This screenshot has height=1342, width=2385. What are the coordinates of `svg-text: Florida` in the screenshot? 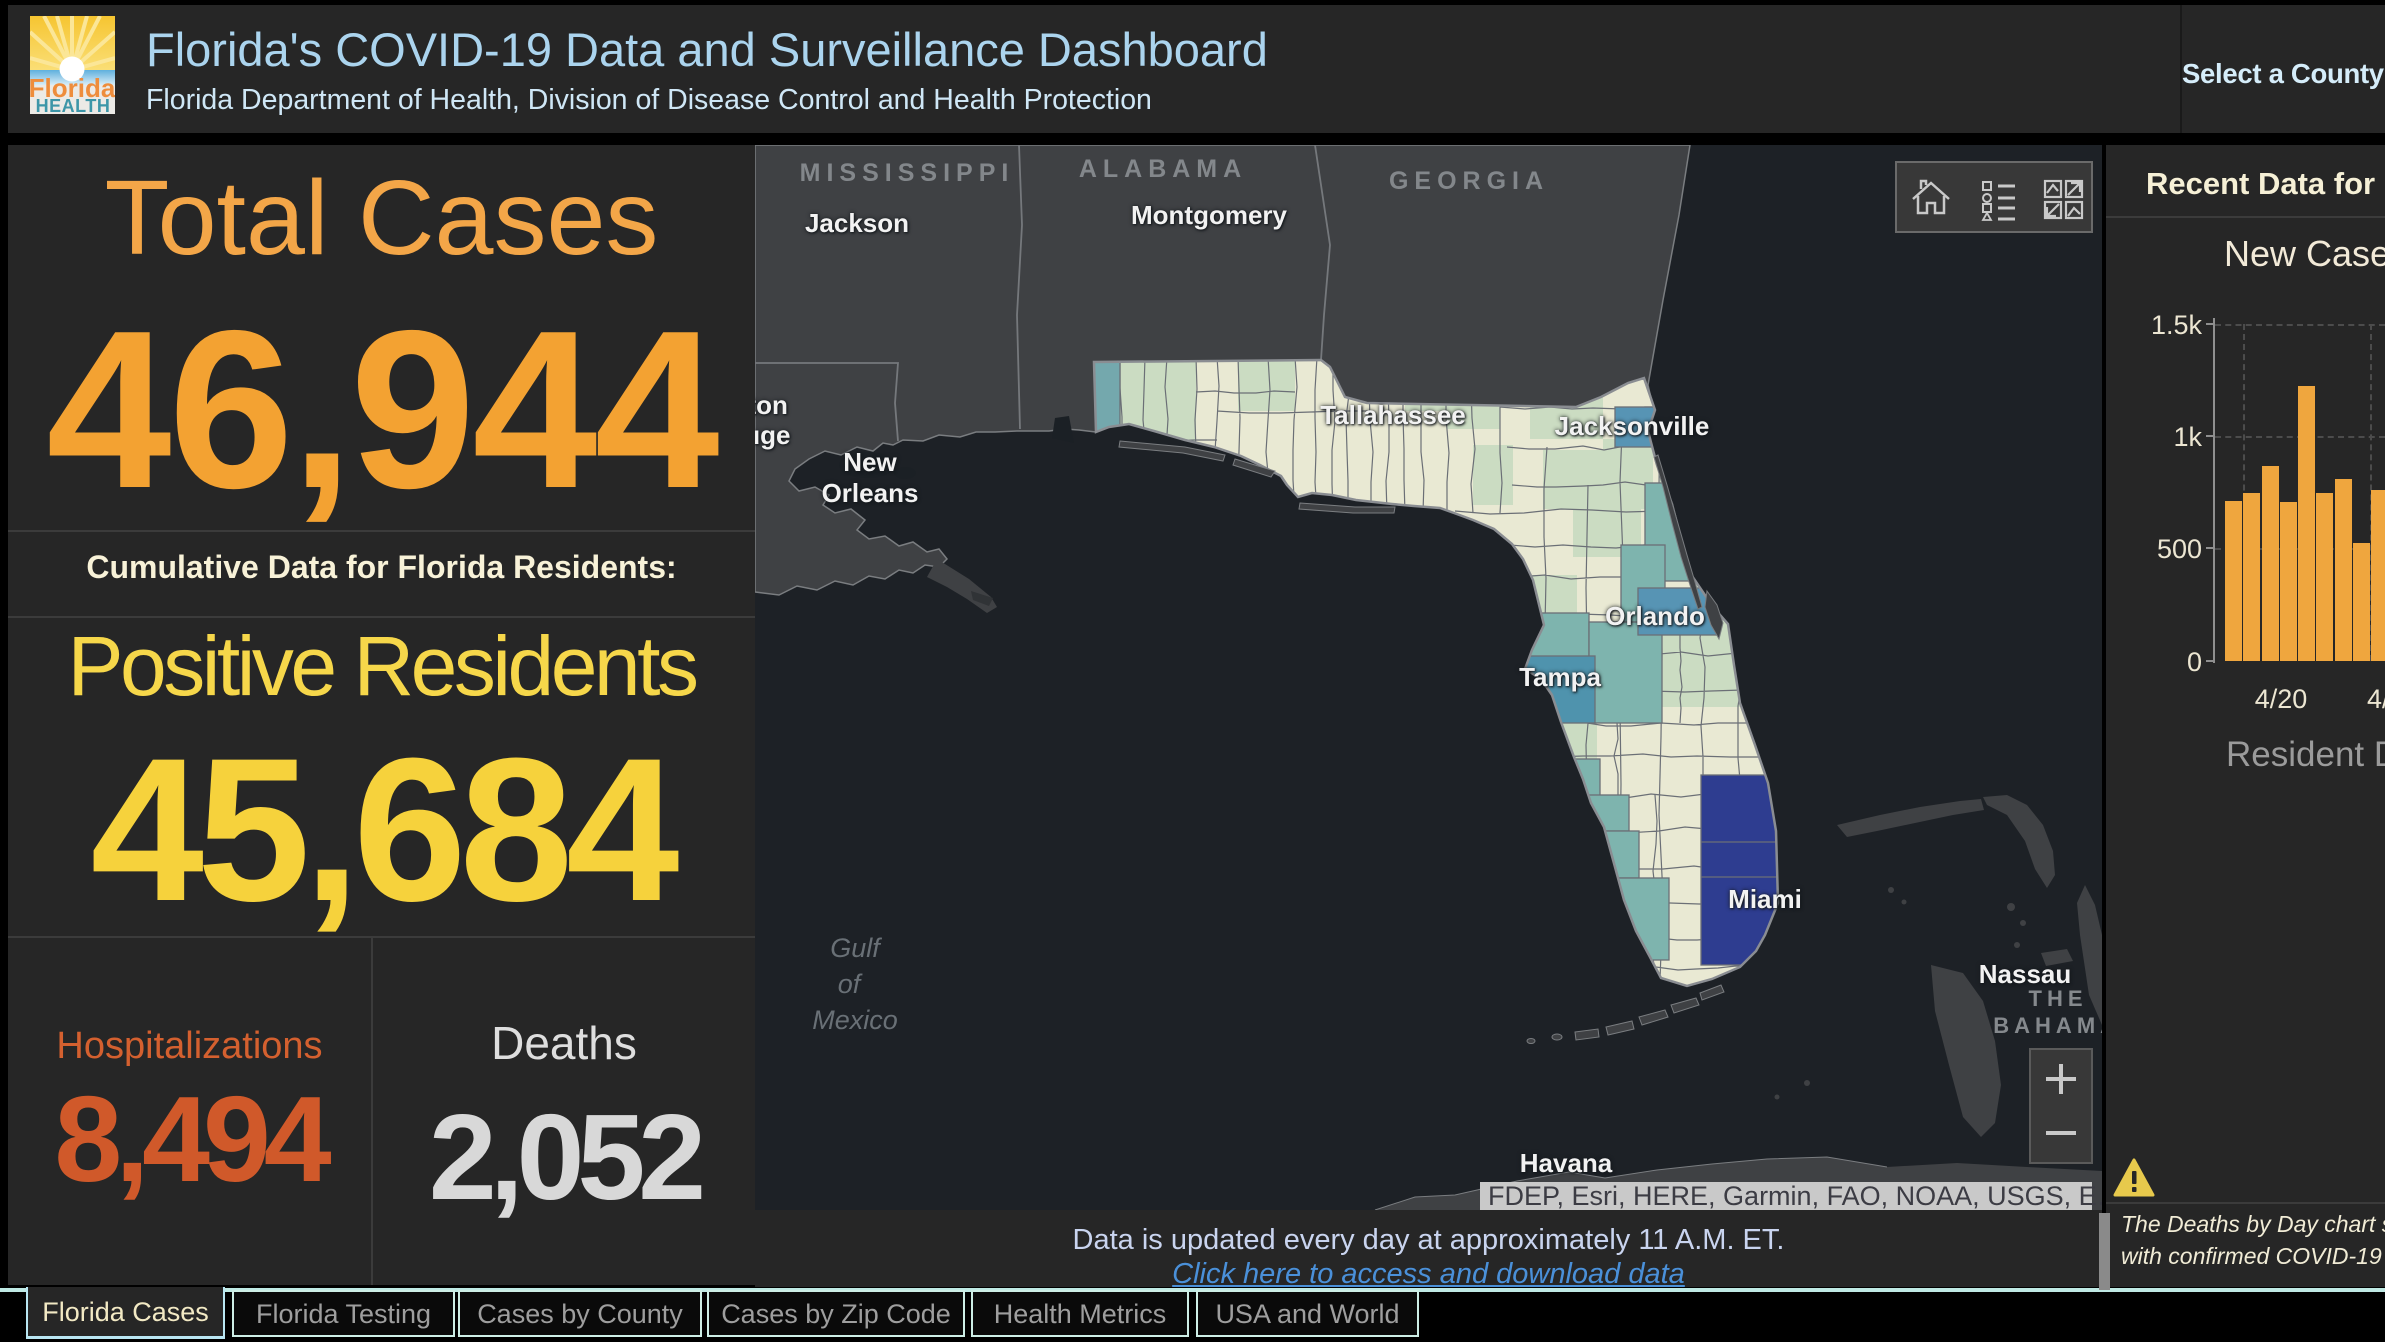 It's located at (72, 88).